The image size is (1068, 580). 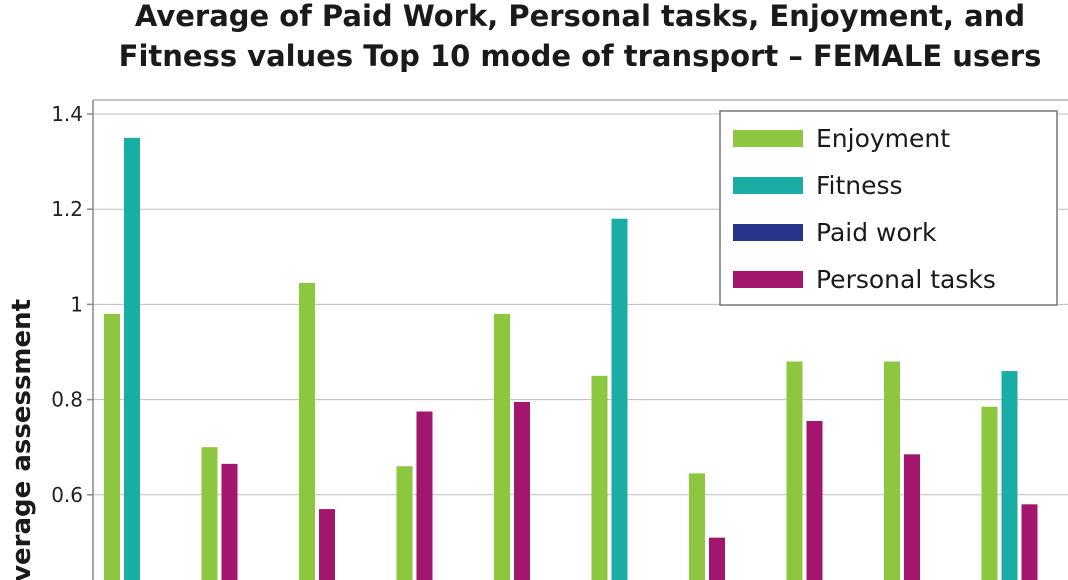 I want to click on y-axis-label: Average assessment, so click(x=22, y=439).